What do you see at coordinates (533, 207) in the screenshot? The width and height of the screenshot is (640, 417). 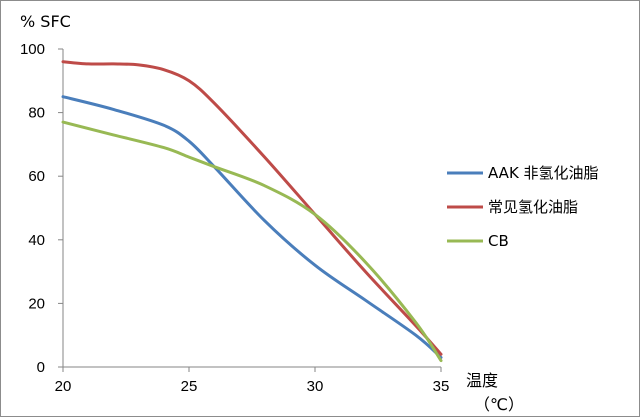 I see `legend-label-2: 常见氢化油脂` at bounding box center [533, 207].